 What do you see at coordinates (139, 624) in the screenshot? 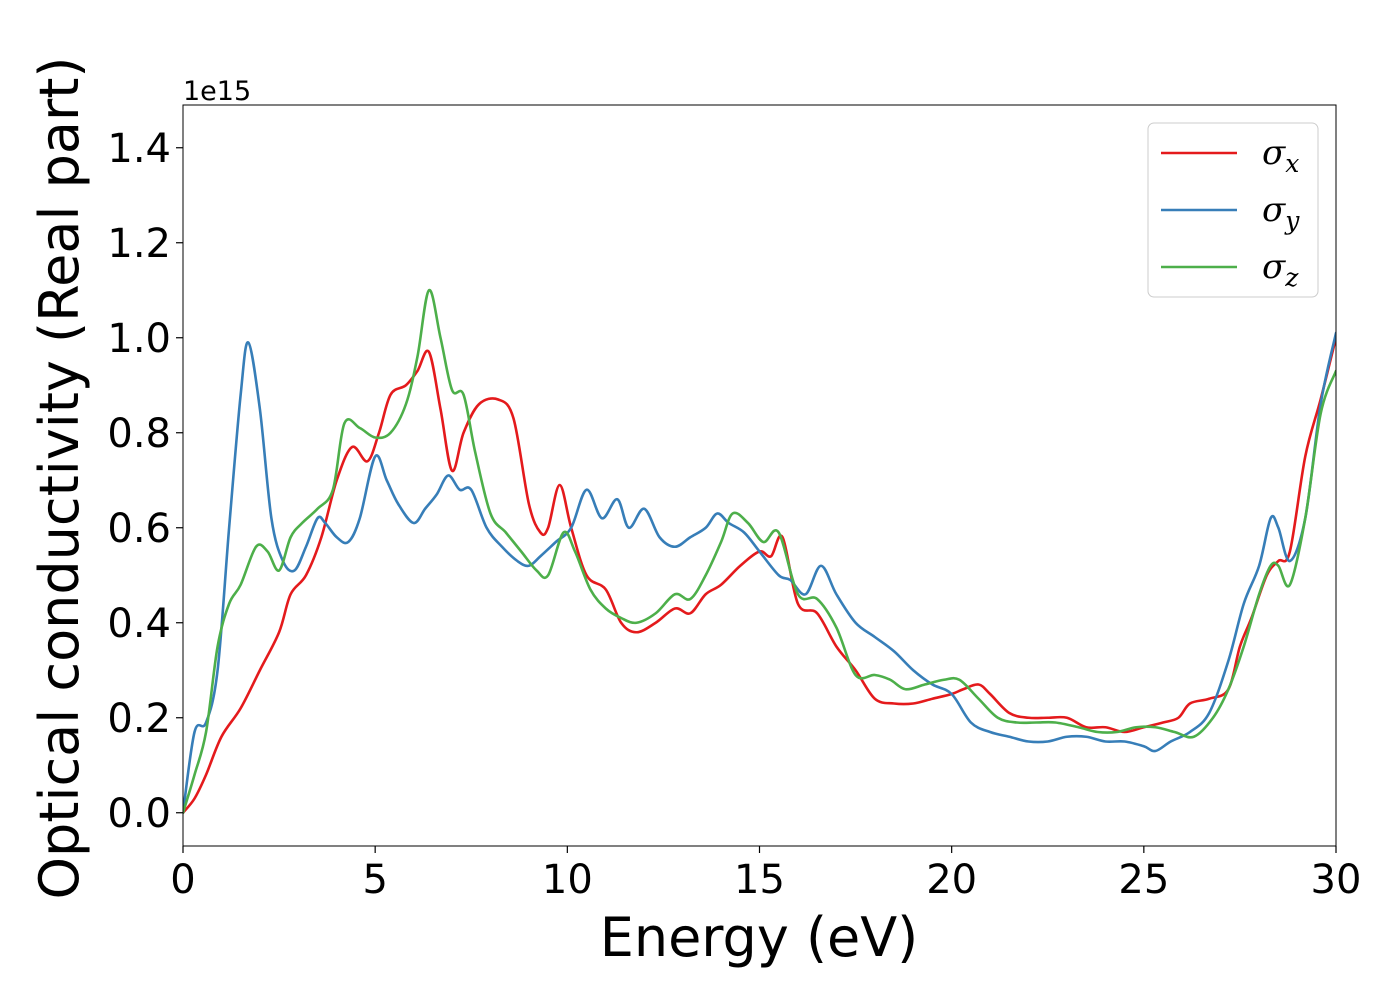
I see `y-tick-label: 0.4` at bounding box center [139, 624].